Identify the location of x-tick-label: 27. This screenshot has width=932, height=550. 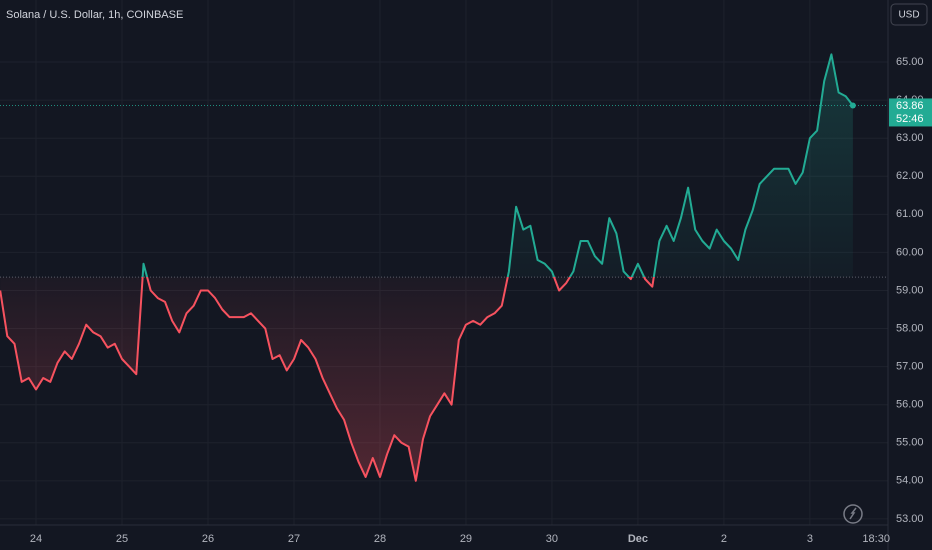
(294, 539).